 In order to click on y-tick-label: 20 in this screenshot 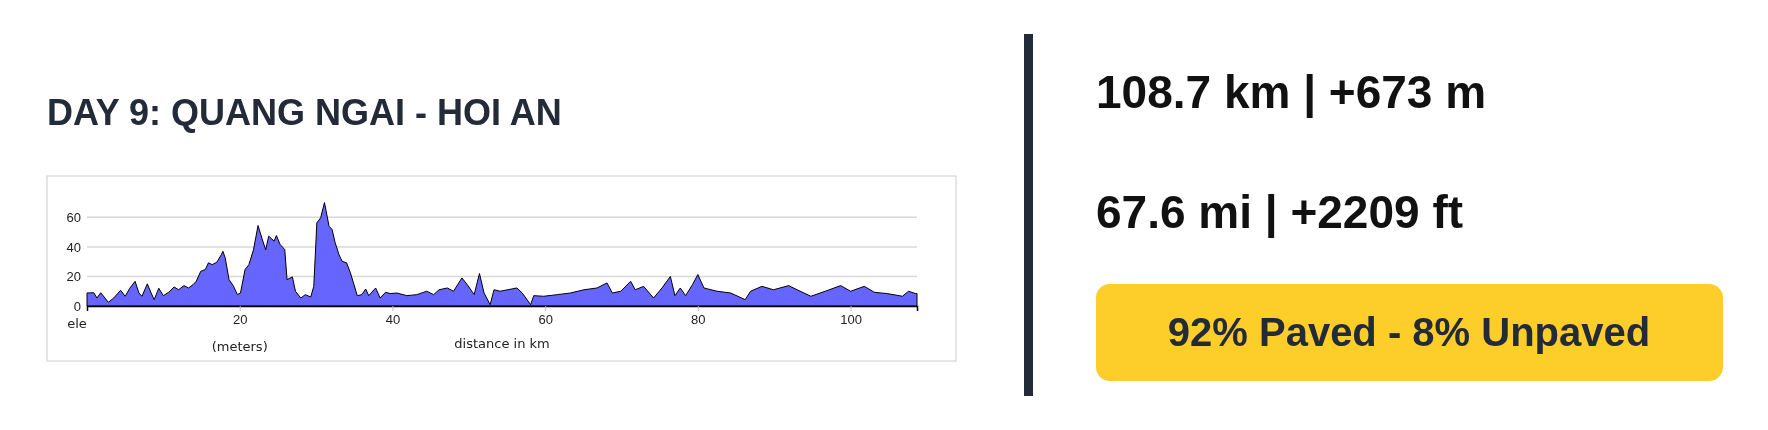, I will do `click(73, 277)`.